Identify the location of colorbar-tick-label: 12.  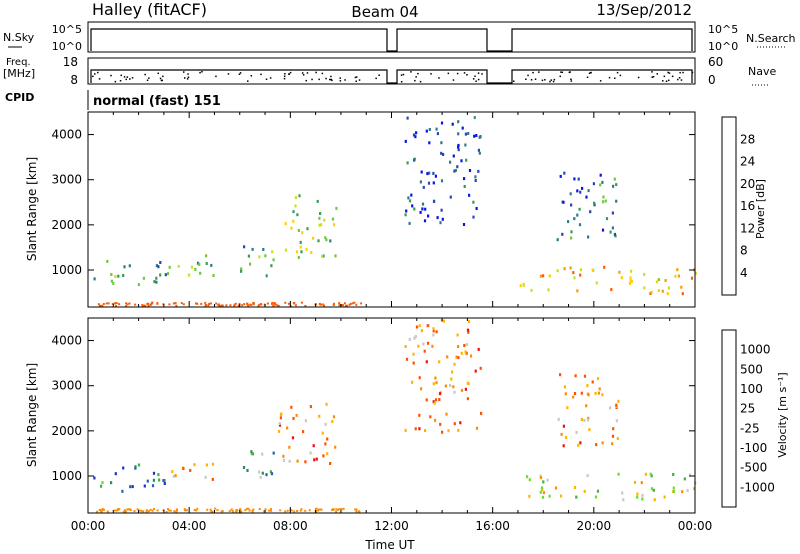
(747, 228).